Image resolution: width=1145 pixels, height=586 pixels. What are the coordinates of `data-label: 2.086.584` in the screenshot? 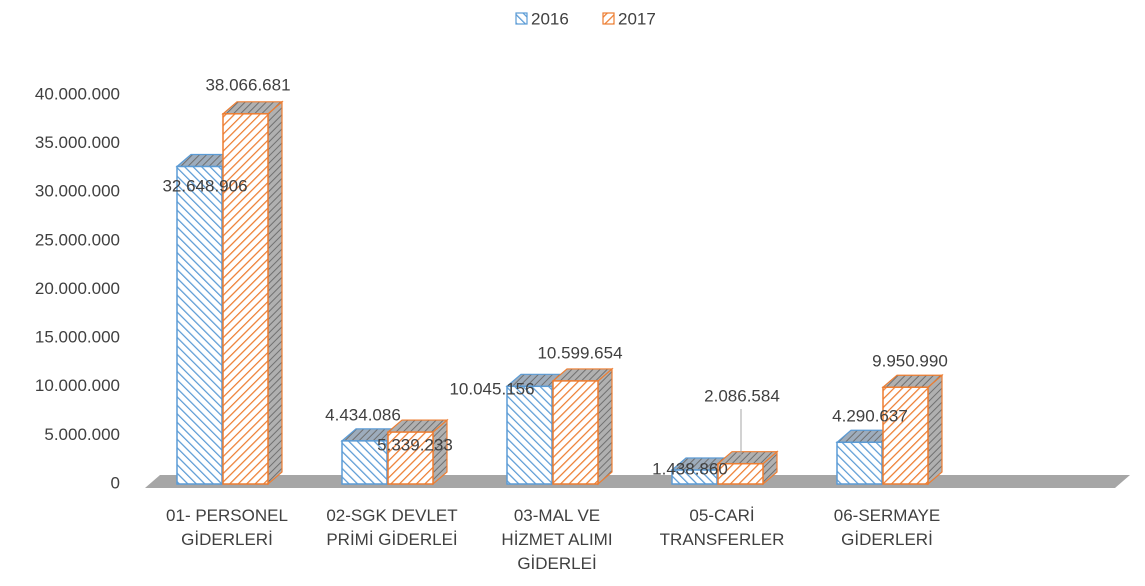 It's located at (742, 395).